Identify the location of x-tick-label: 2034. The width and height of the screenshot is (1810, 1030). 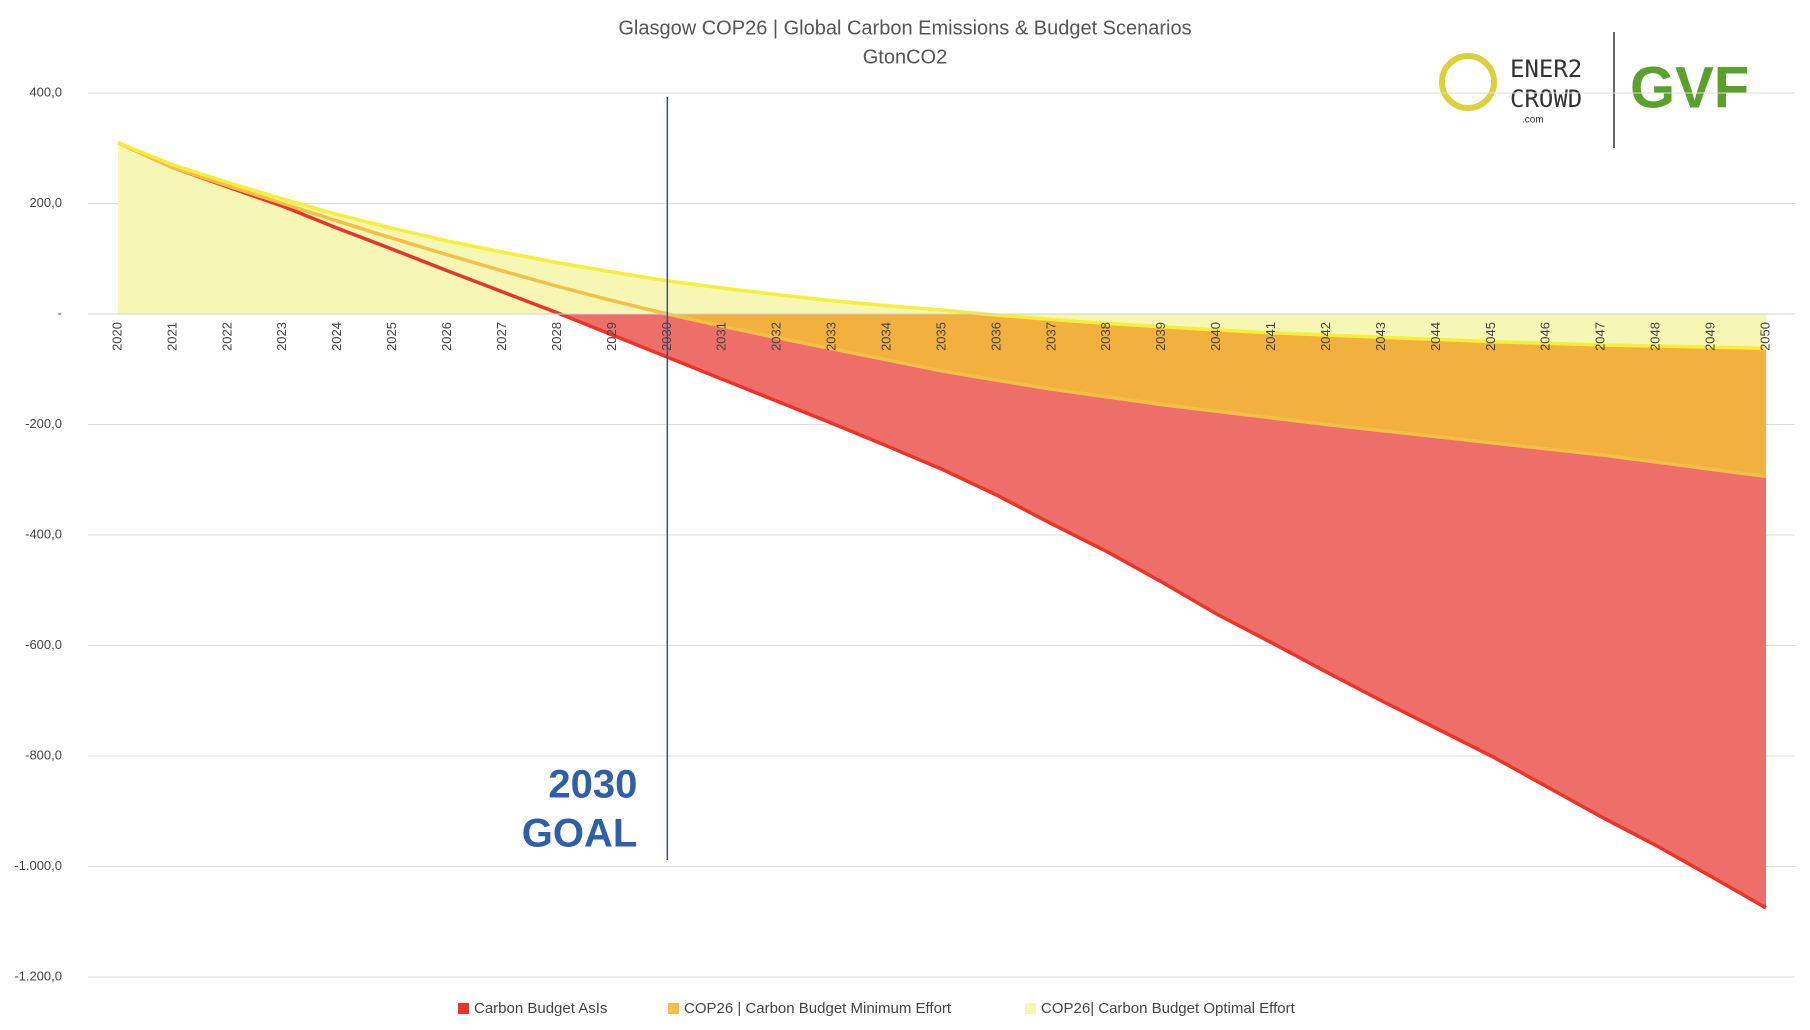
(886, 336).